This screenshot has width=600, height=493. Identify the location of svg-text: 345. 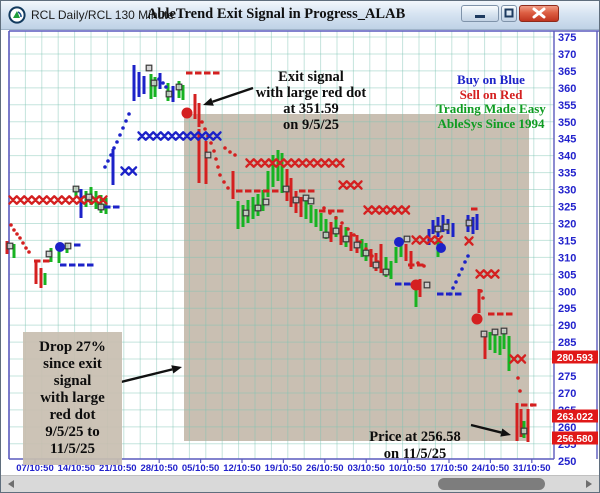
(567, 140).